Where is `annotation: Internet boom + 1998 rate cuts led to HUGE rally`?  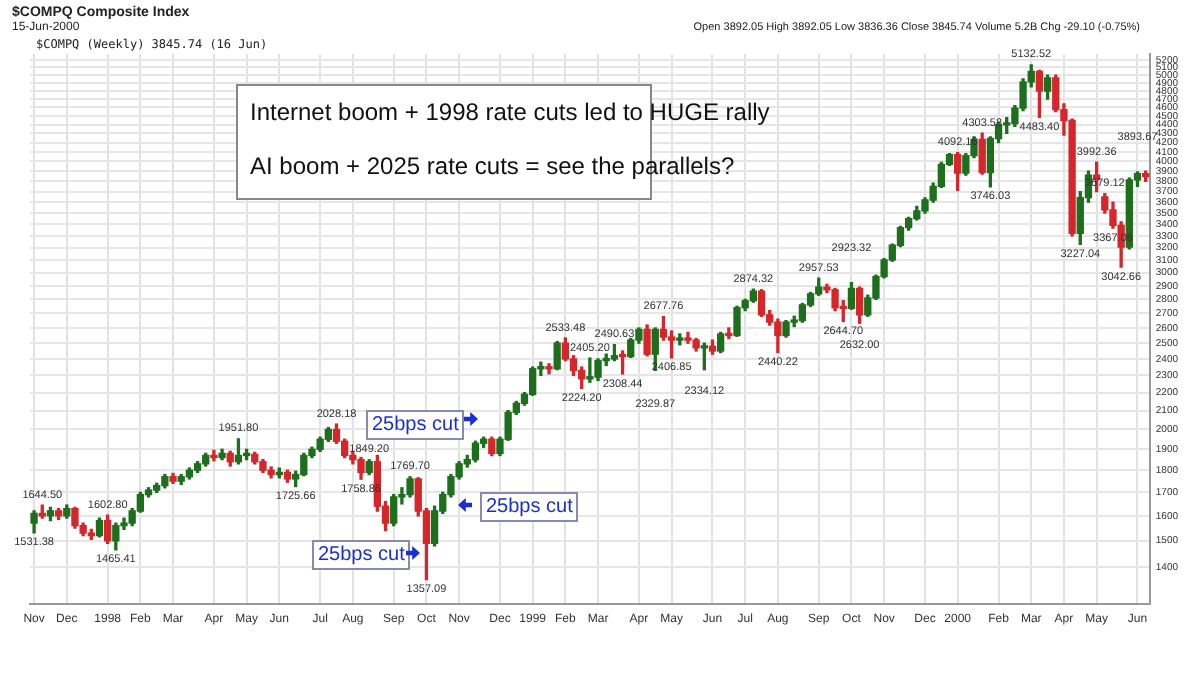 annotation: Internet boom + 1998 rate cuts led to HUGE rally is located at coordinates (510, 112).